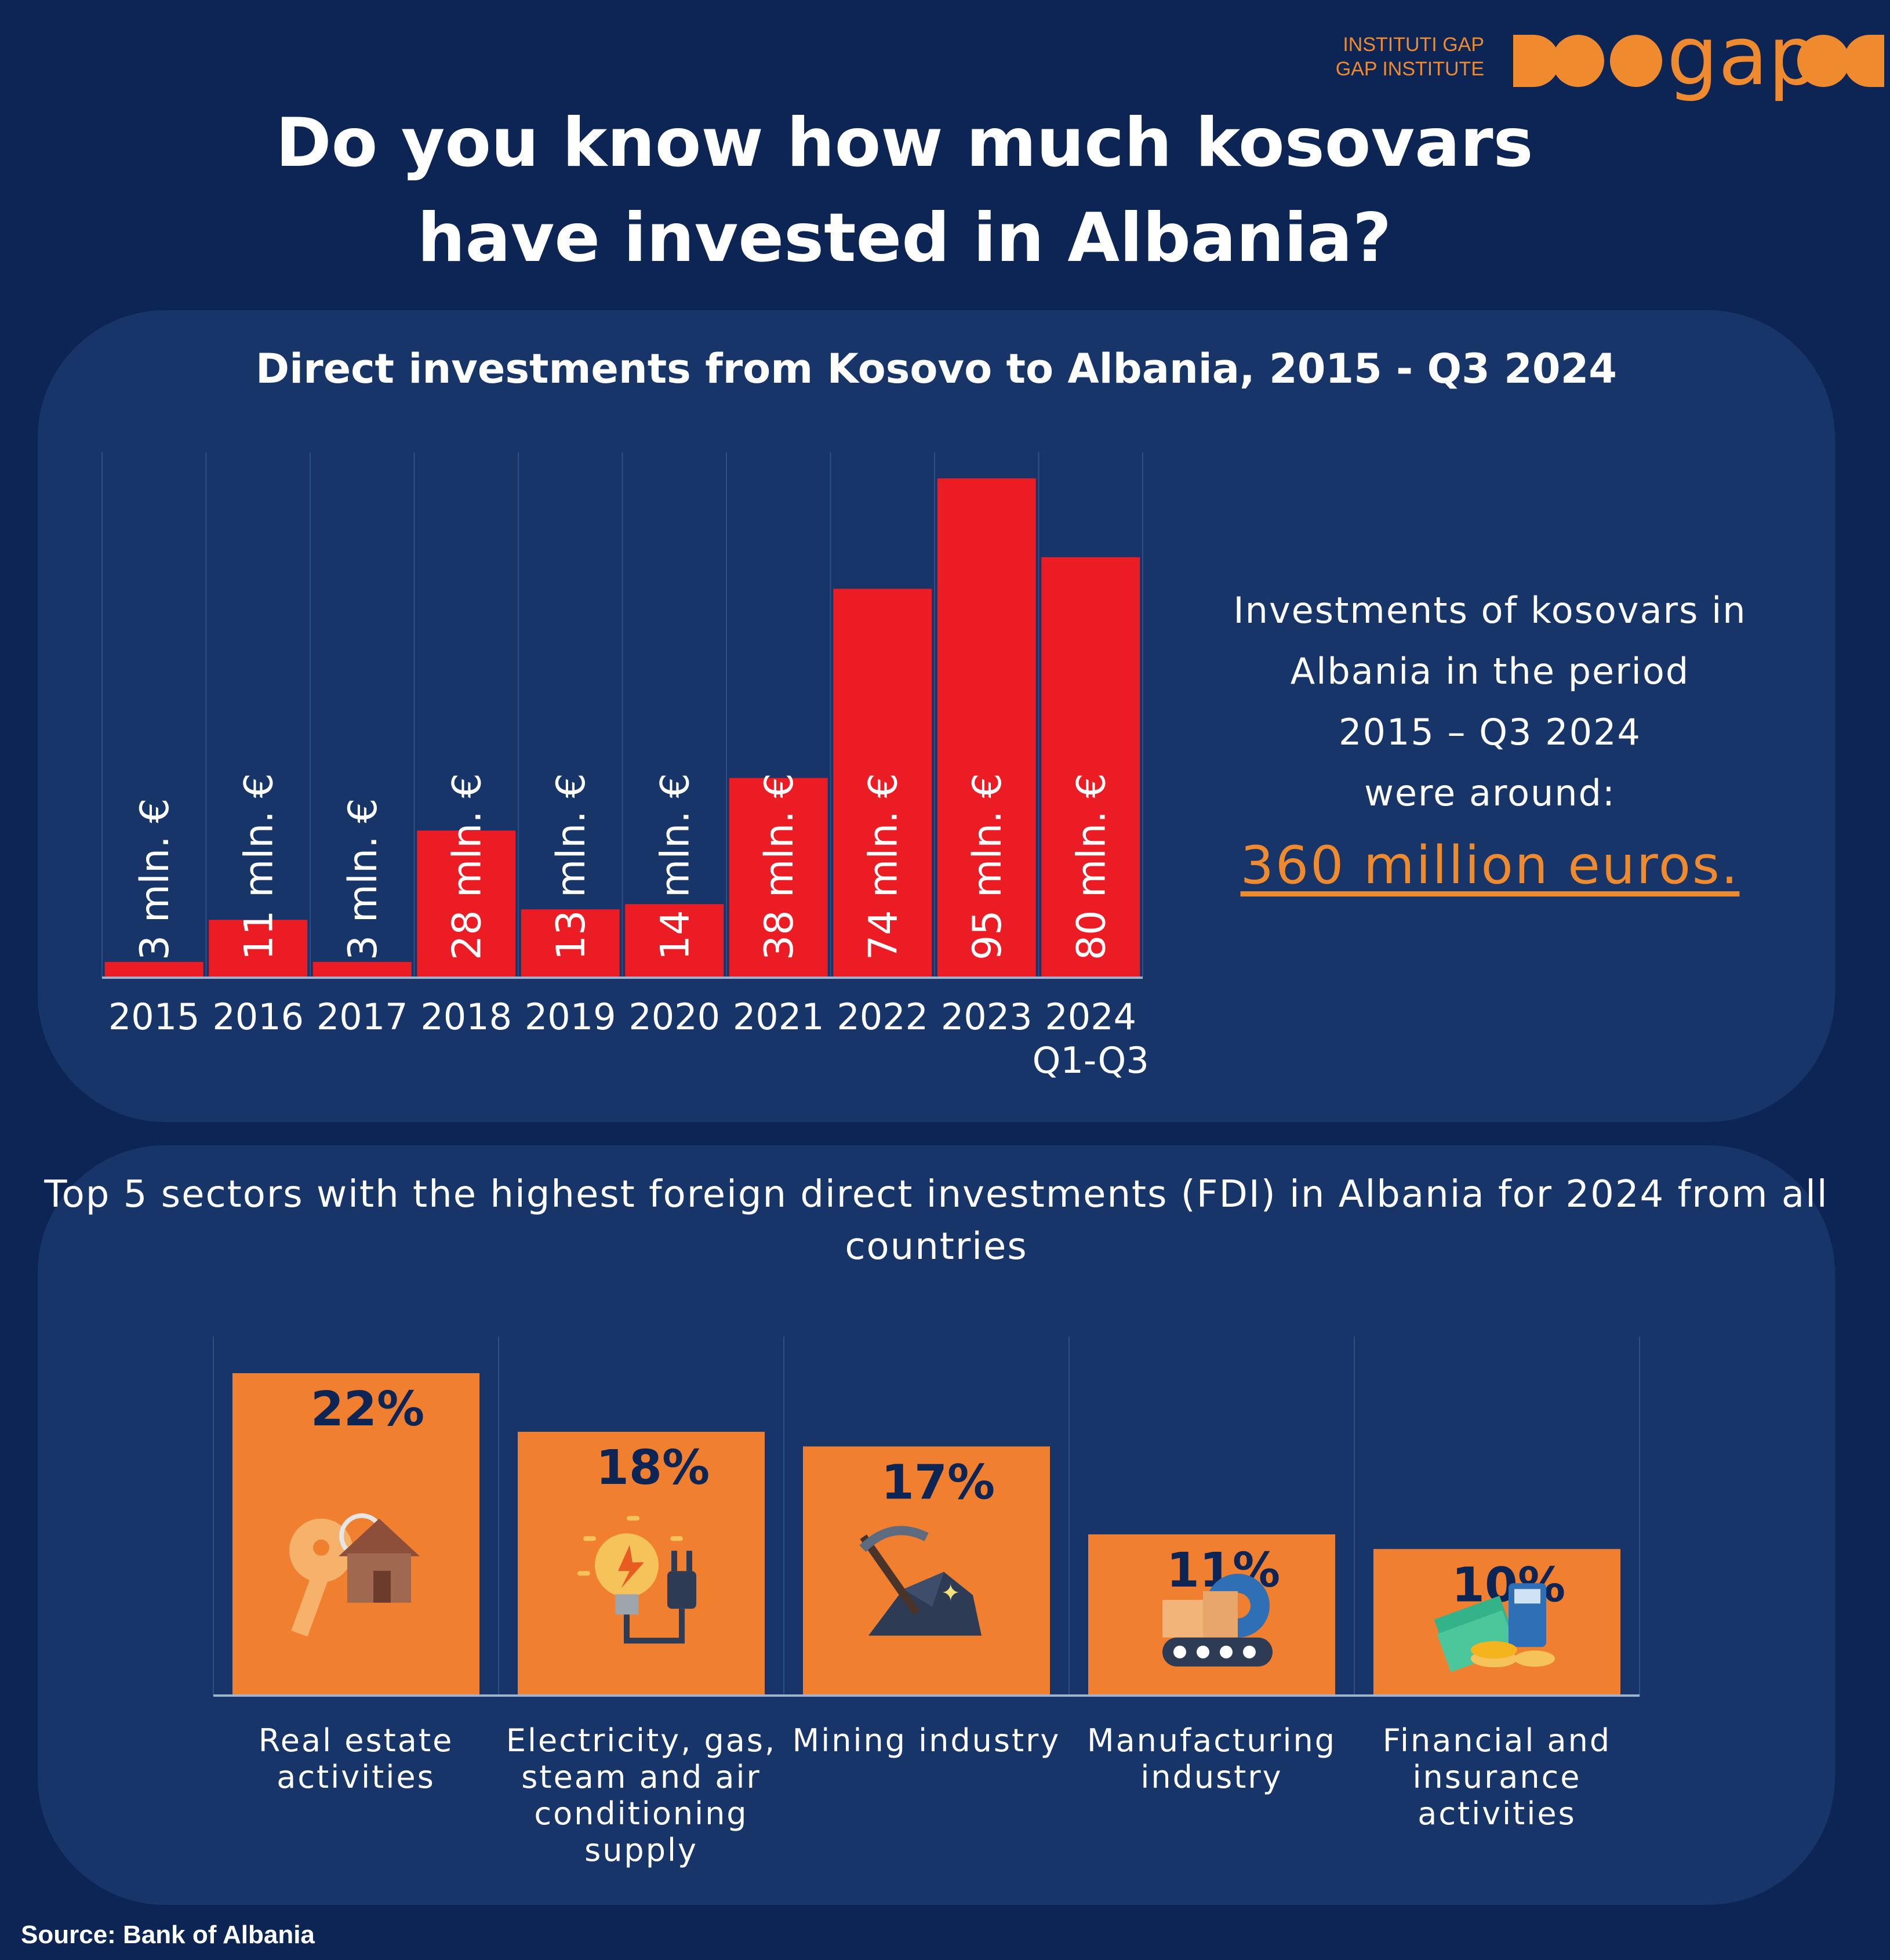  I want to click on bar-value-label: 22%, so click(367, 1409).